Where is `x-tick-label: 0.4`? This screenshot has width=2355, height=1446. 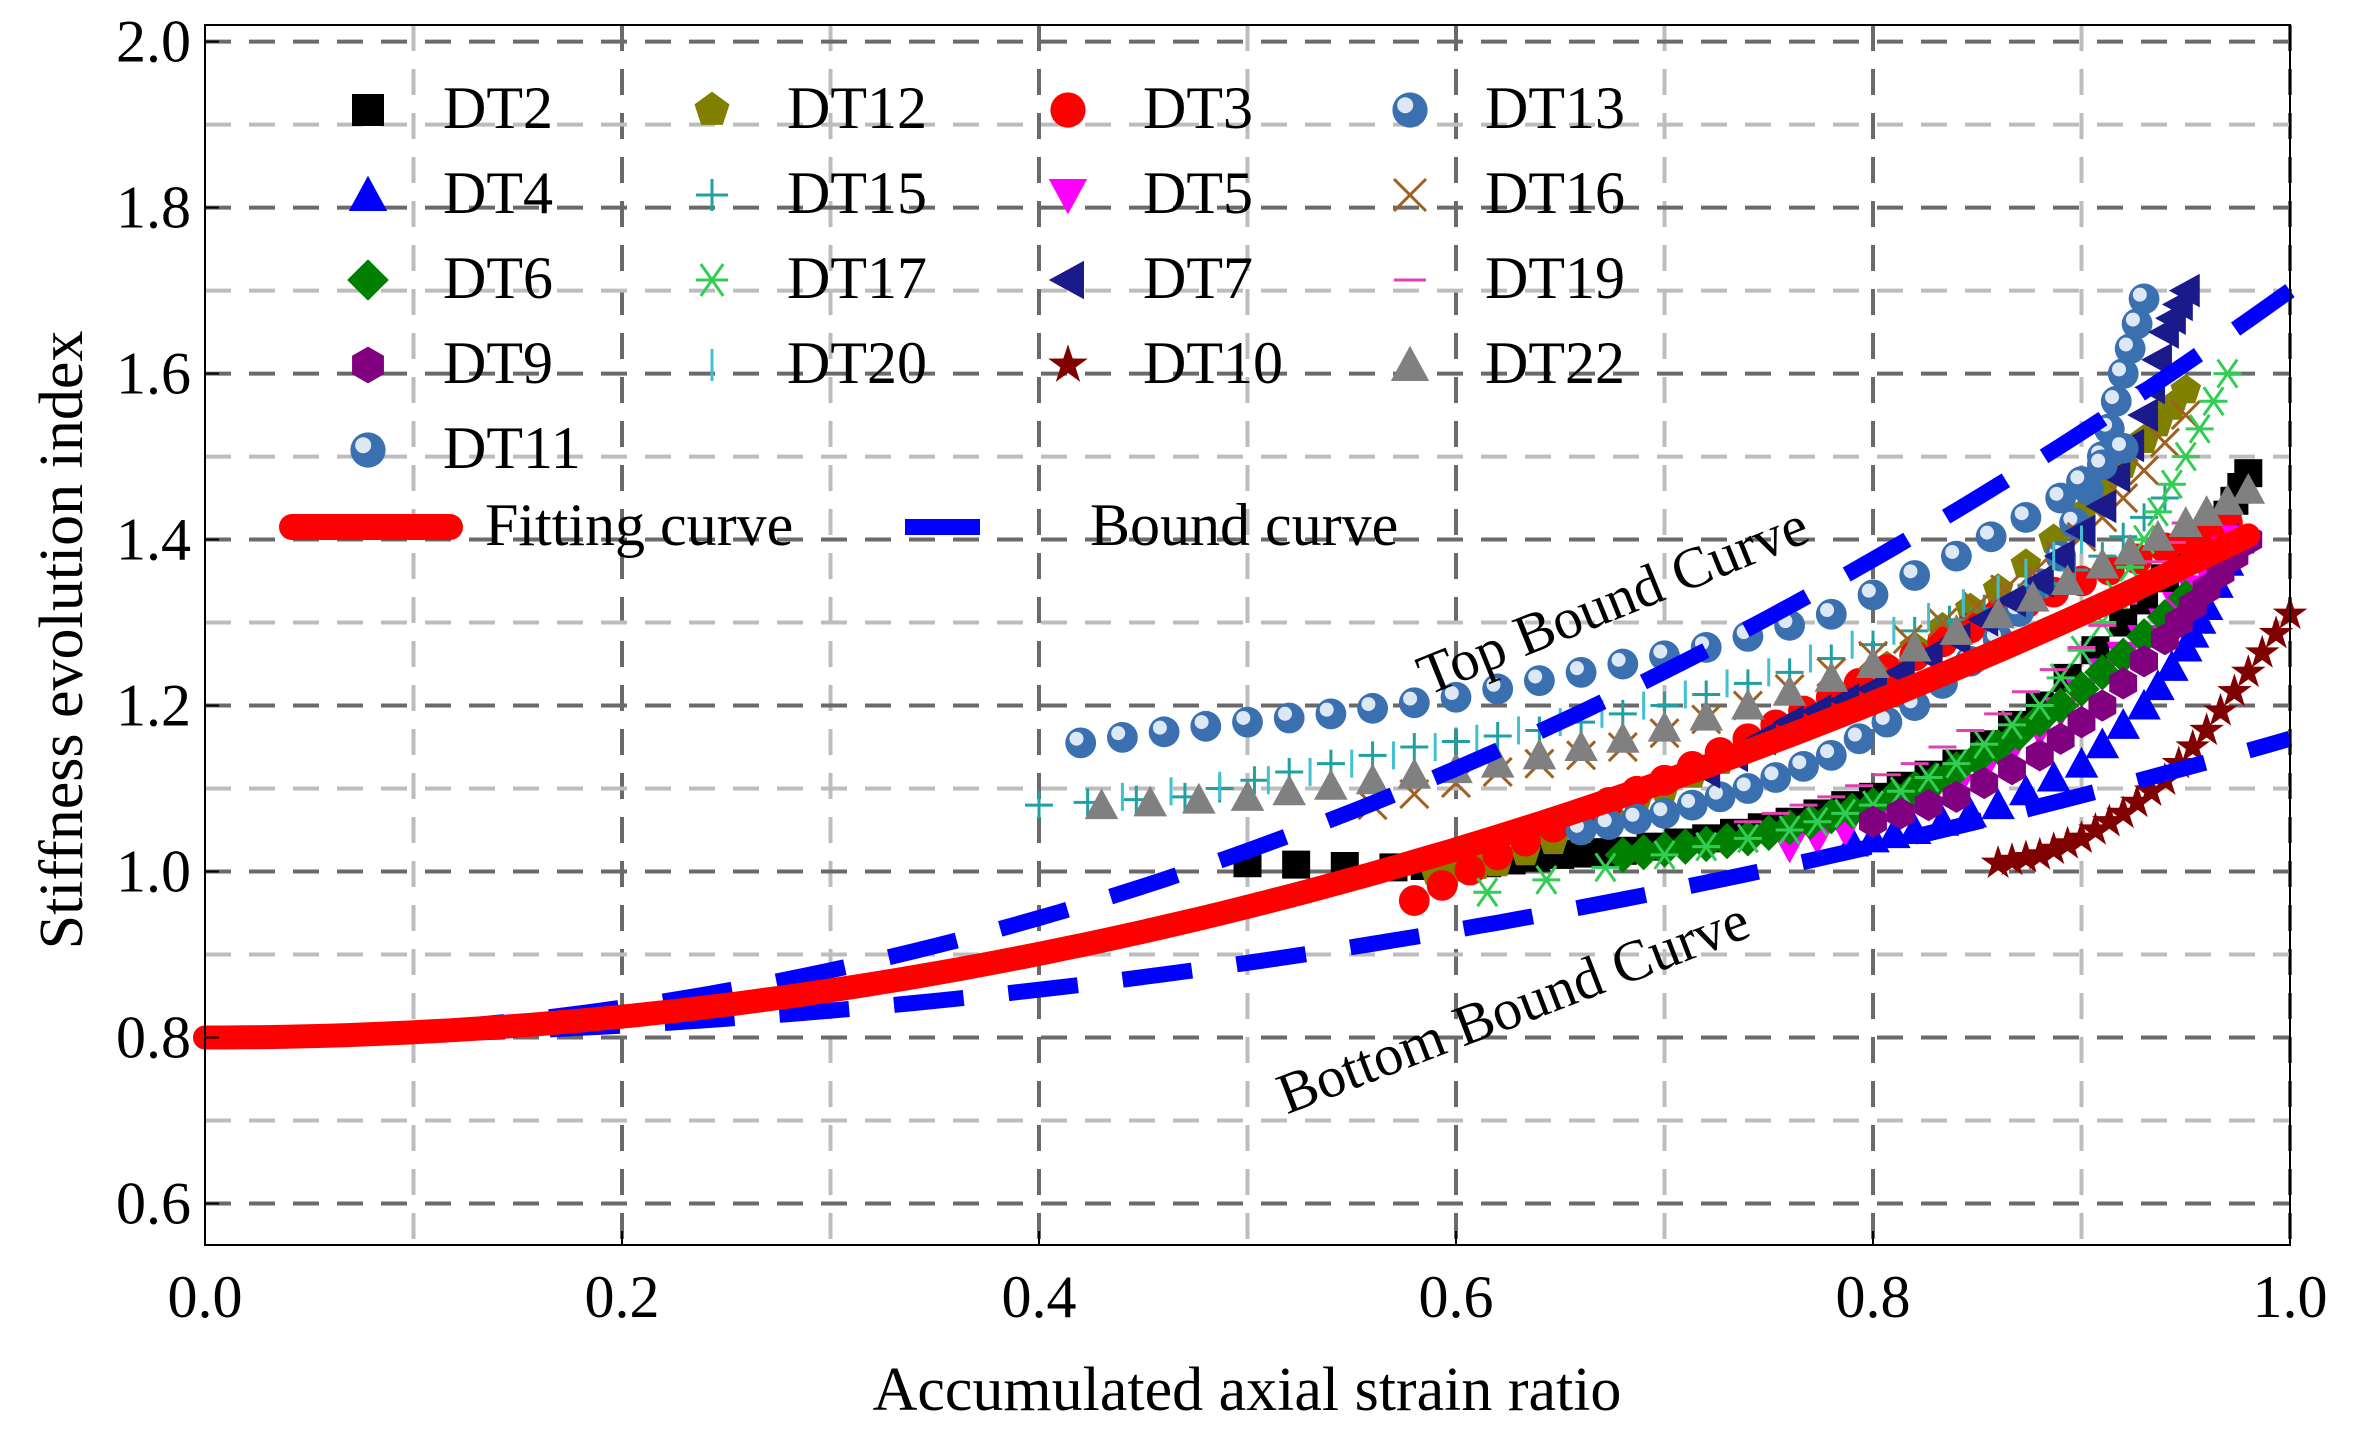 x-tick-label: 0.4 is located at coordinates (1039, 1297).